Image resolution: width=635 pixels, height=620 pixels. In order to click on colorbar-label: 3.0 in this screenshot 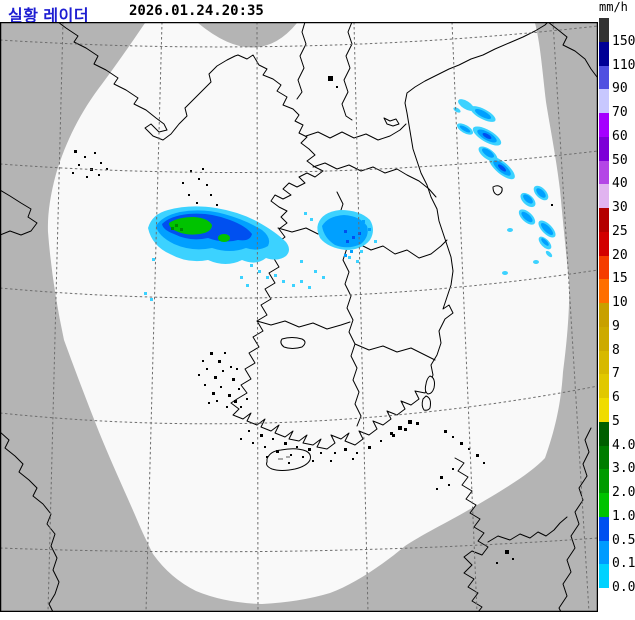, I will do `click(623, 469)`.